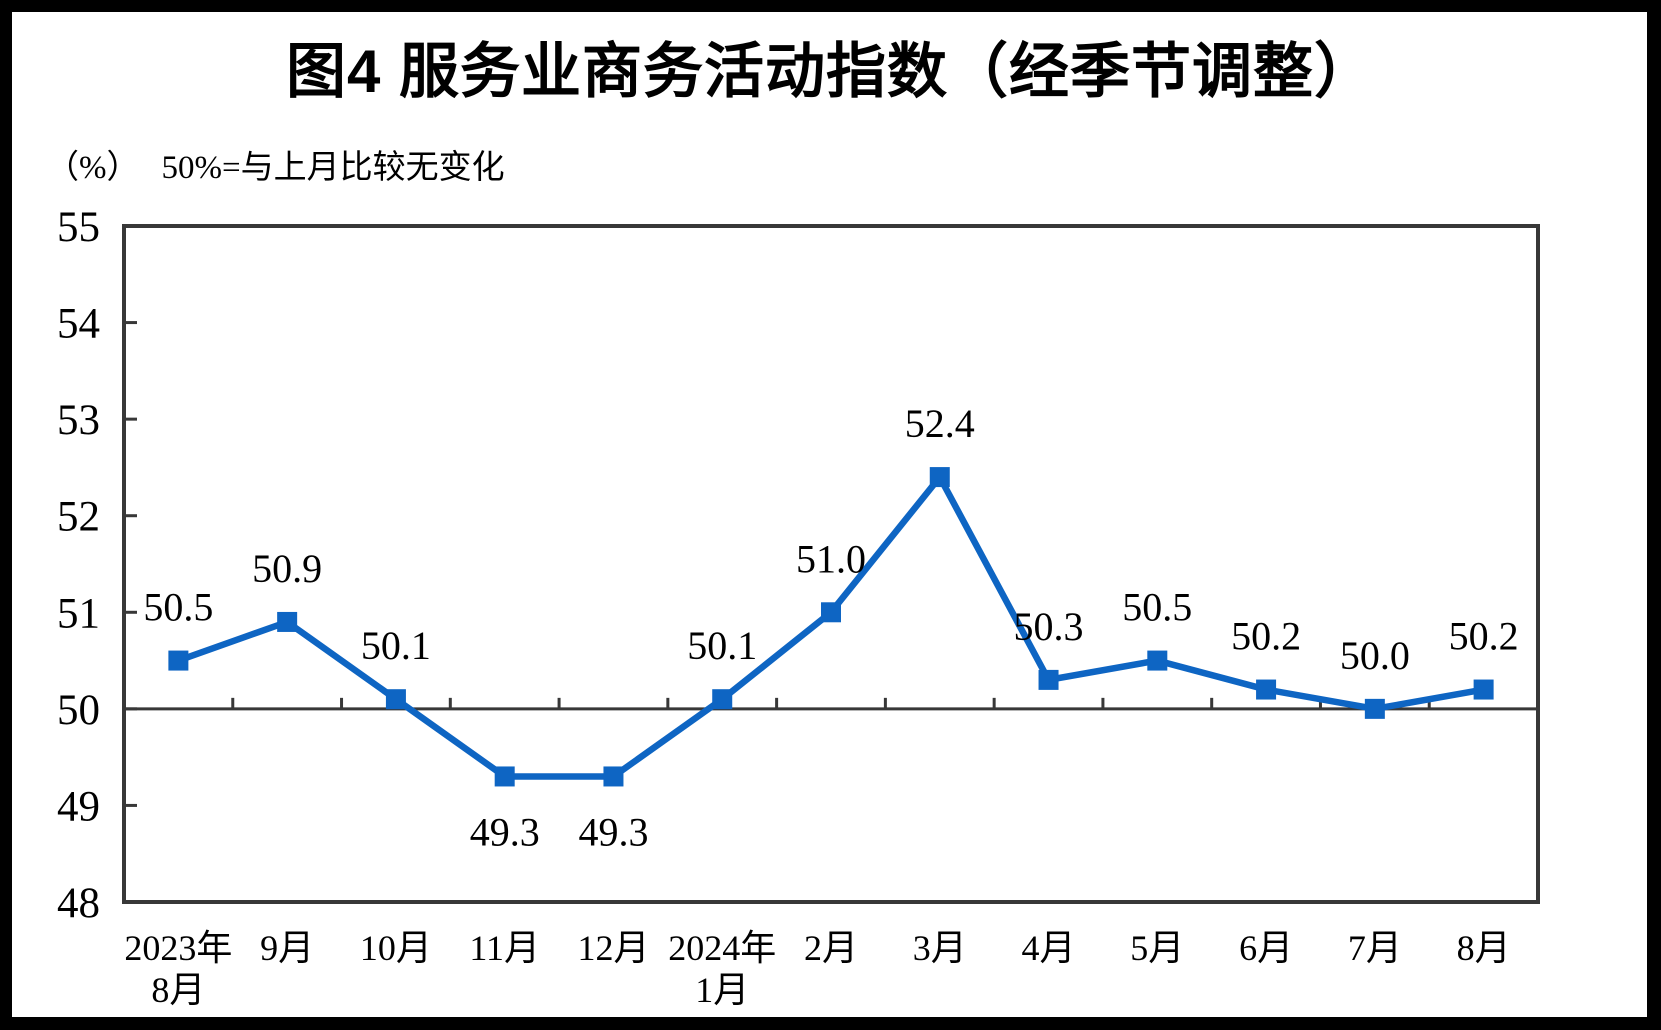 Image resolution: width=1661 pixels, height=1030 pixels. I want to click on x-tick-label: 4月, so click(1049, 948).